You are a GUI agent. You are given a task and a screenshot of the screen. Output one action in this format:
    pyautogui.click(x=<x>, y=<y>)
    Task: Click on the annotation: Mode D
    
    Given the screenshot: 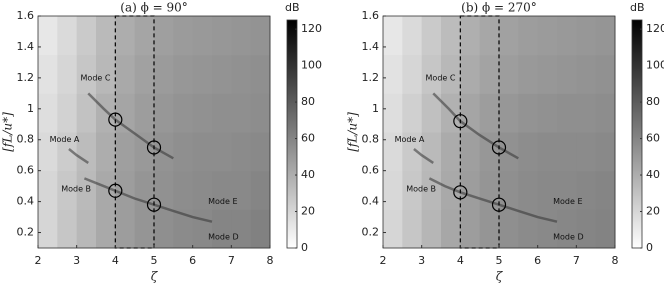 What is the action you would take?
    pyautogui.click(x=568, y=237)
    